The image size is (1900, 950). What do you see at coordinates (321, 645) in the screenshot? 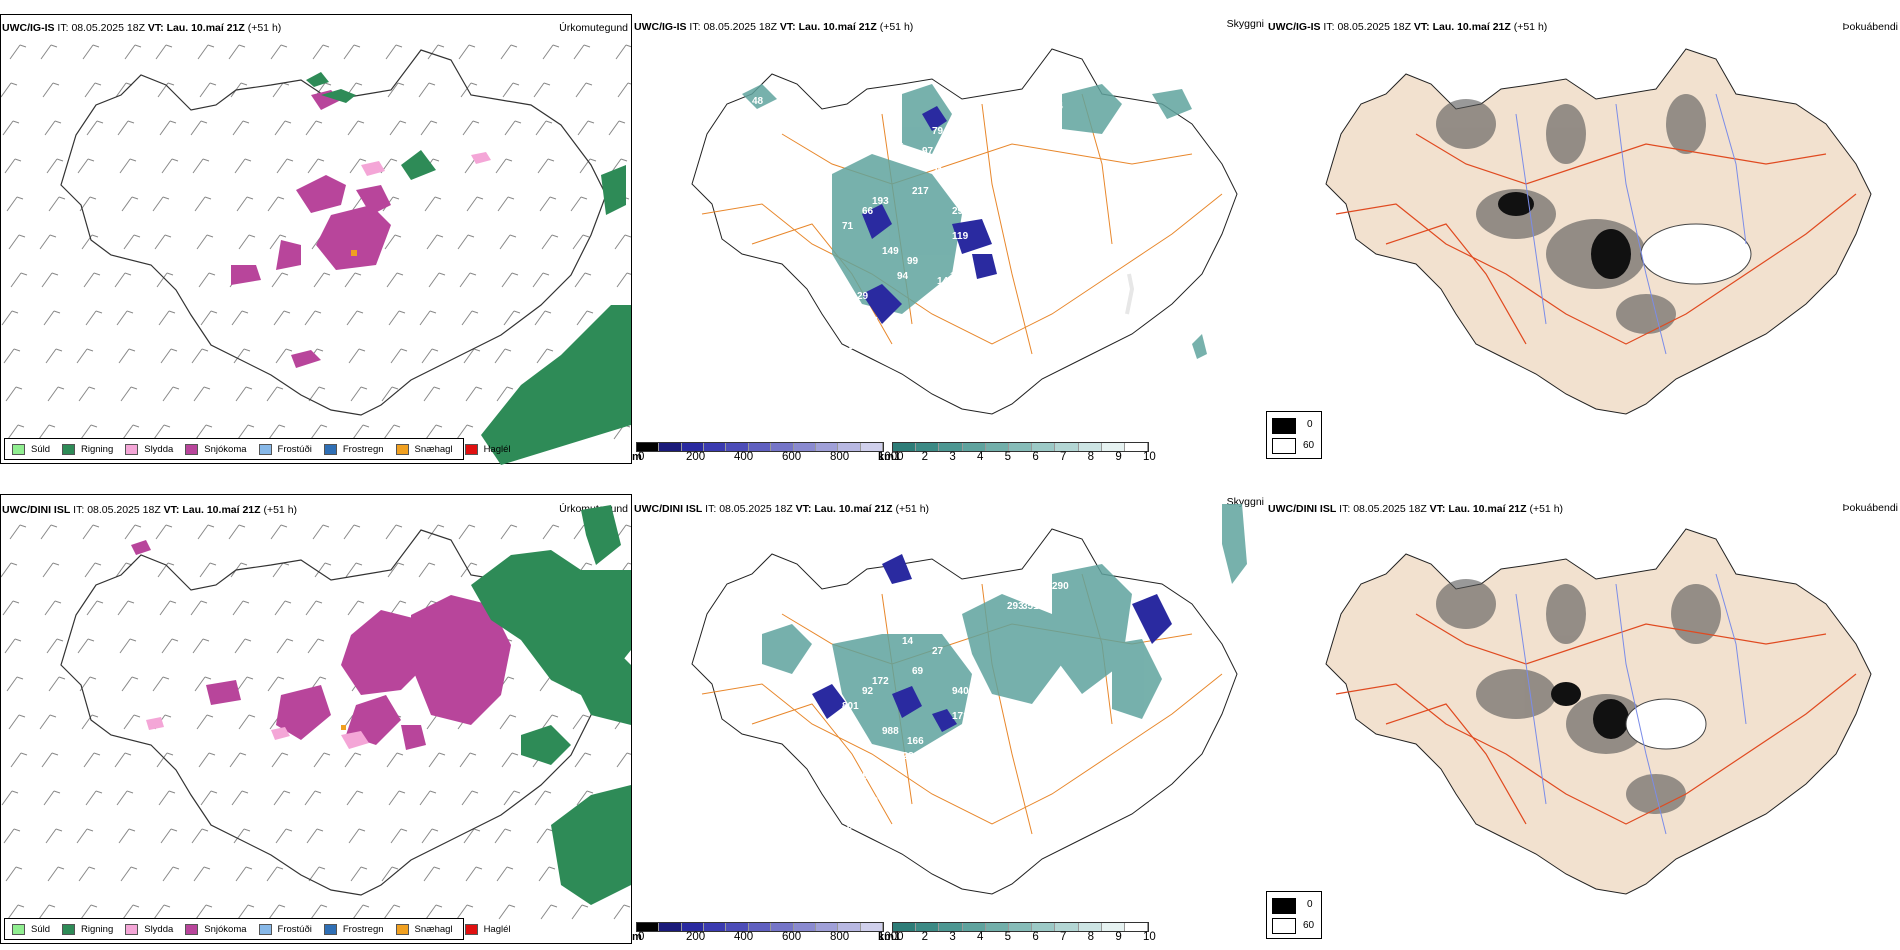
I see `snow-areas` at bounding box center [321, 645].